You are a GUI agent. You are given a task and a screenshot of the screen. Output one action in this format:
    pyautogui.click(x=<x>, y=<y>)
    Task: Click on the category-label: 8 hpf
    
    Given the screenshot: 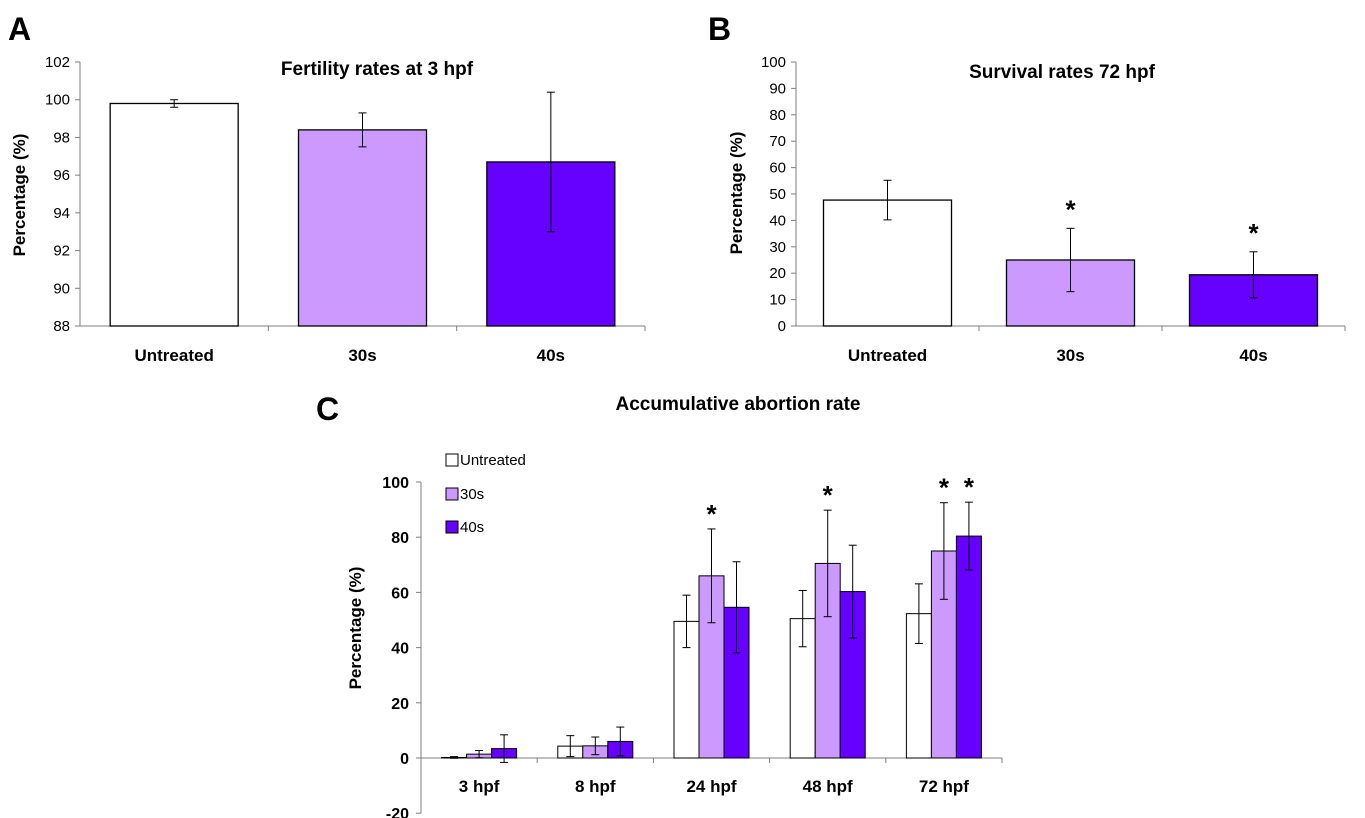 What is the action you would take?
    pyautogui.click(x=595, y=786)
    